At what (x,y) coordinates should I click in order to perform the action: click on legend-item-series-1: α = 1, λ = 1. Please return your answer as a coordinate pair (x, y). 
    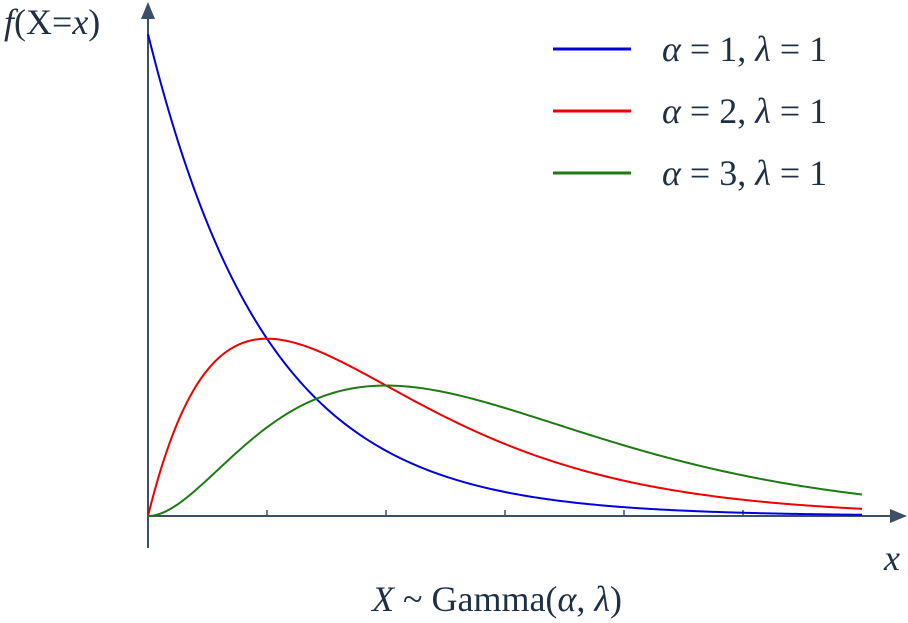
    Looking at the image, I should click on (690, 49).